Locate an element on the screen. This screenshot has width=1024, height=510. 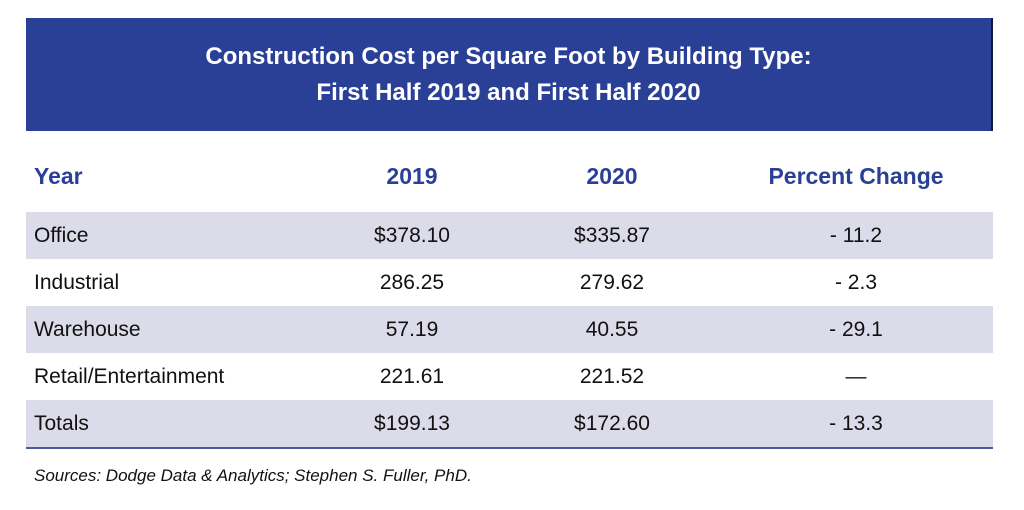
value-2019: 57.19 is located at coordinates (412, 329).